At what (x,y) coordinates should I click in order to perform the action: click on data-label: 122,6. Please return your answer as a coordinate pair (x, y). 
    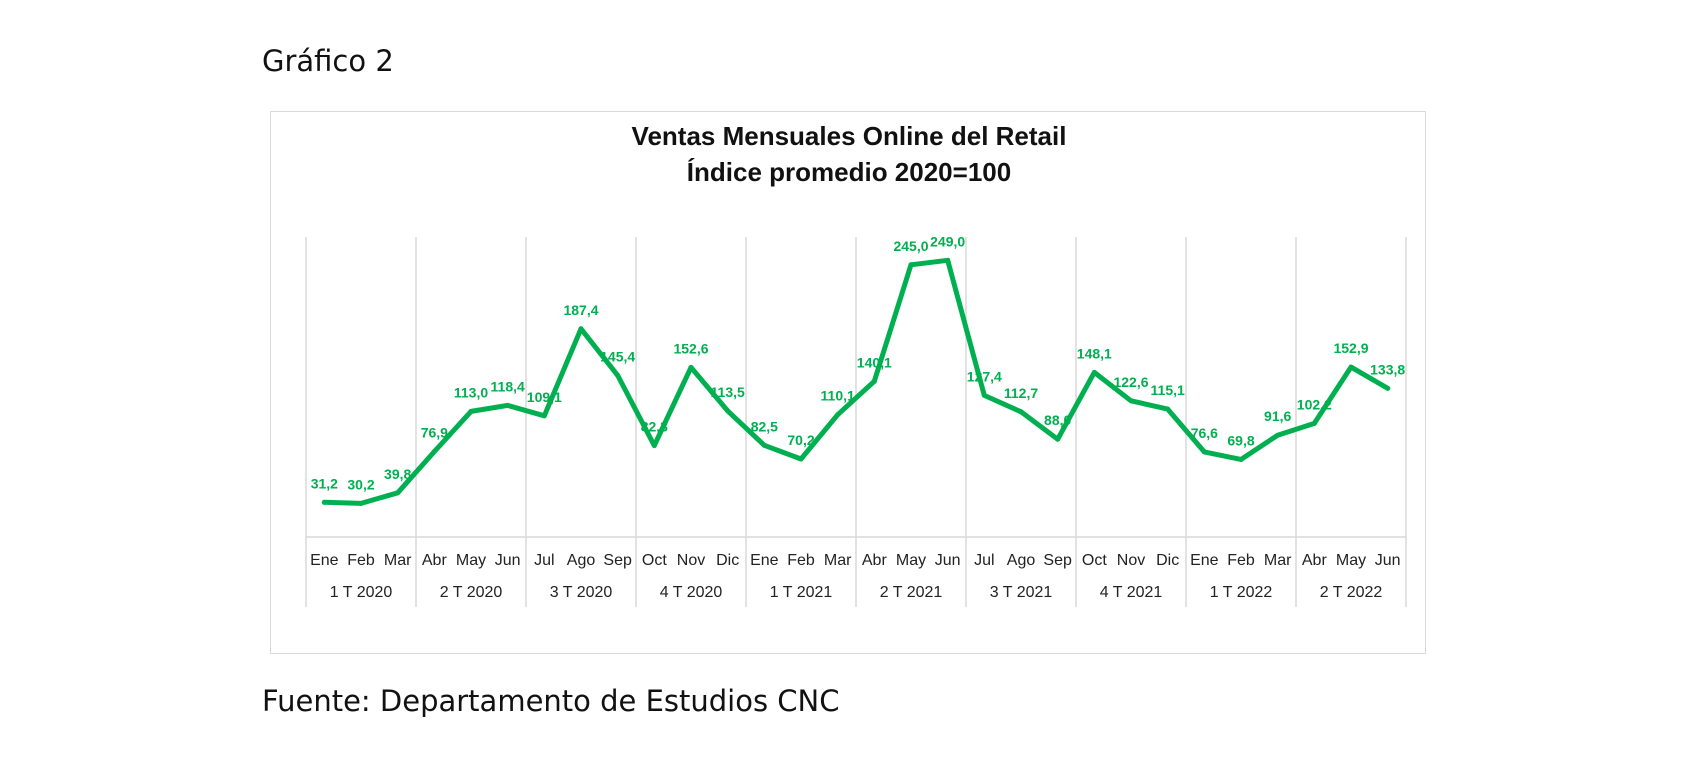
    Looking at the image, I should click on (1130, 382).